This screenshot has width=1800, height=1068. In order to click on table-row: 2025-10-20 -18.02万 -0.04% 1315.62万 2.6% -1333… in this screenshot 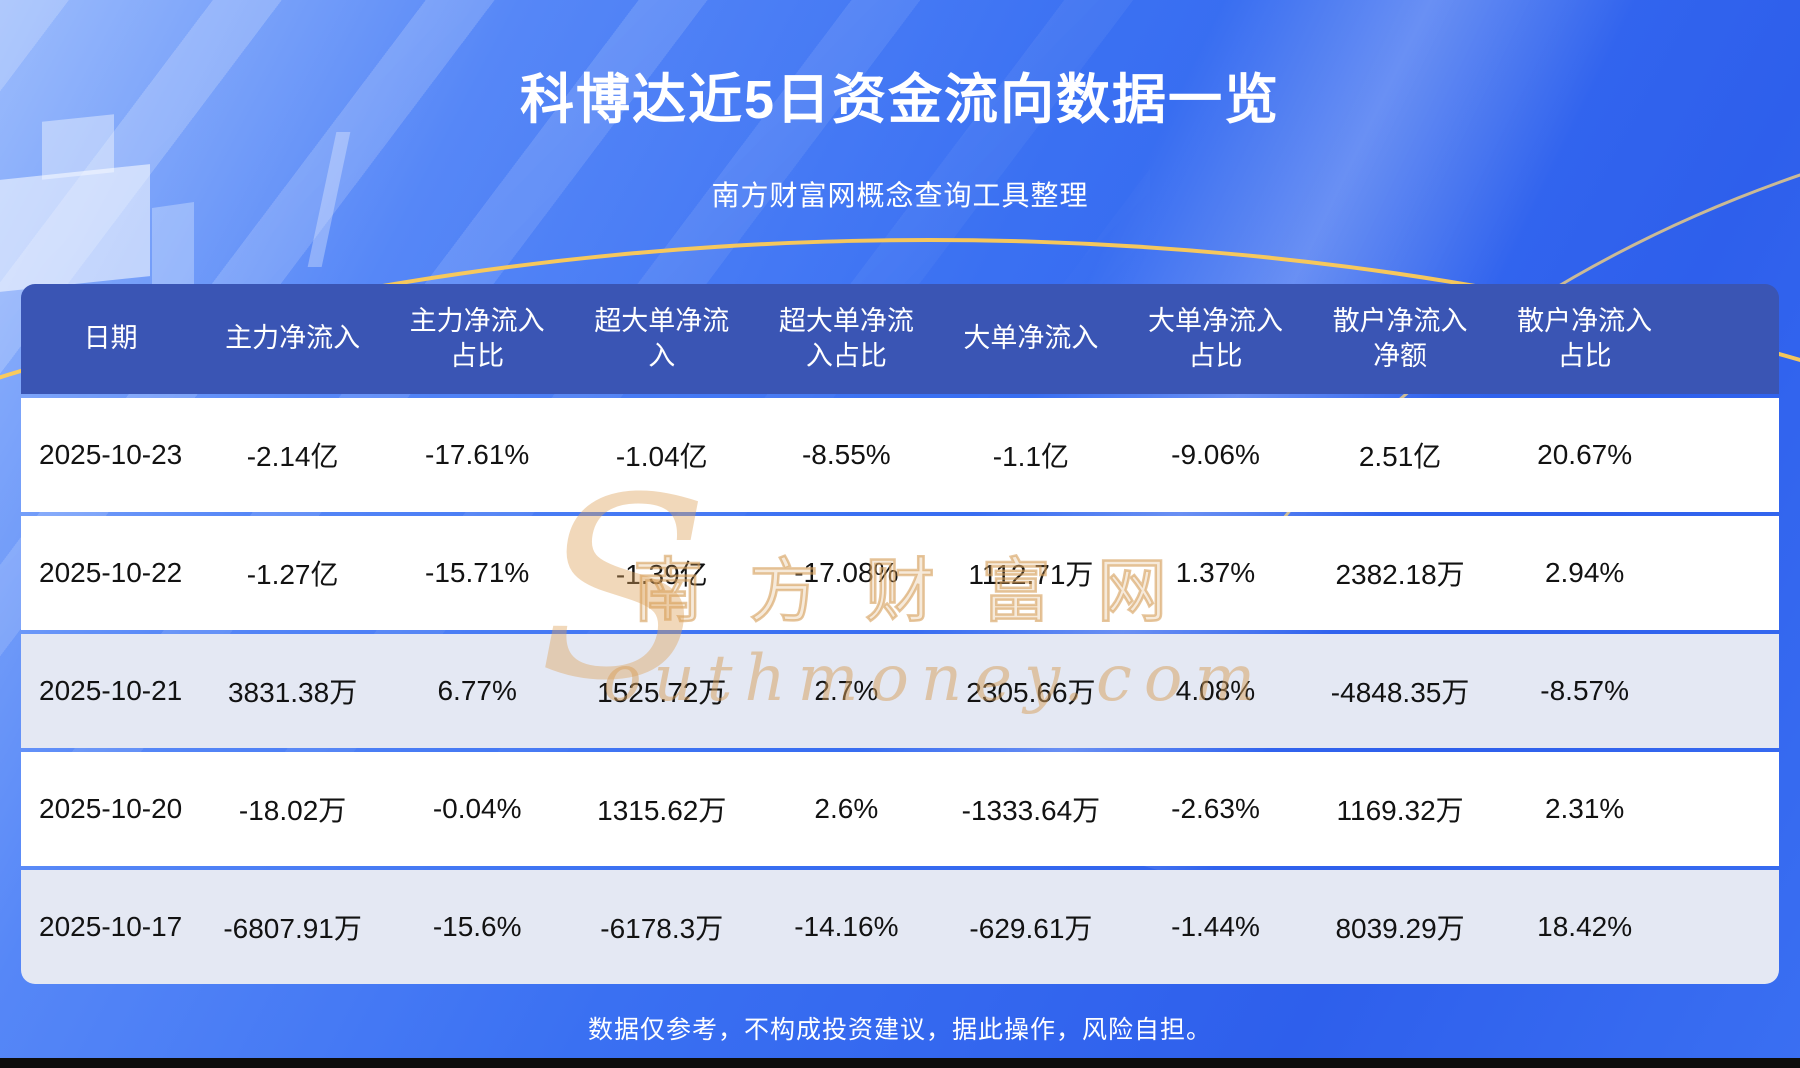, I will do `click(900, 809)`.